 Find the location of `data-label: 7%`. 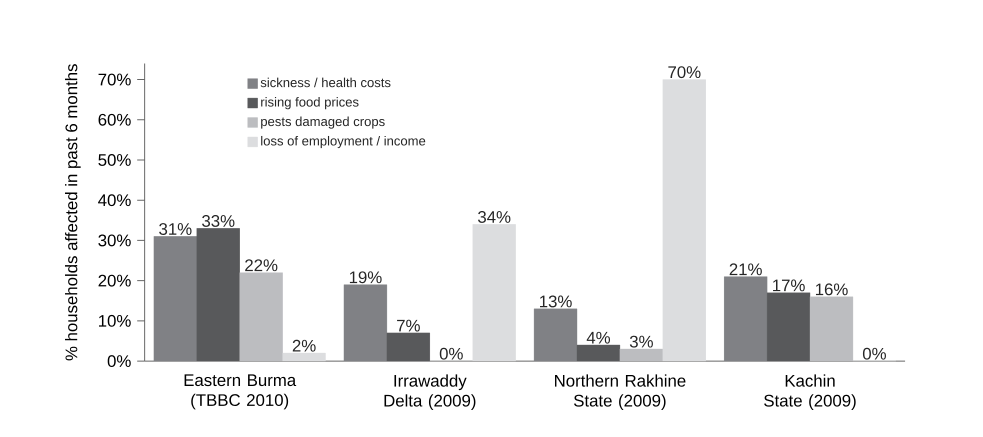

data-label: 7% is located at coordinates (408, 326).